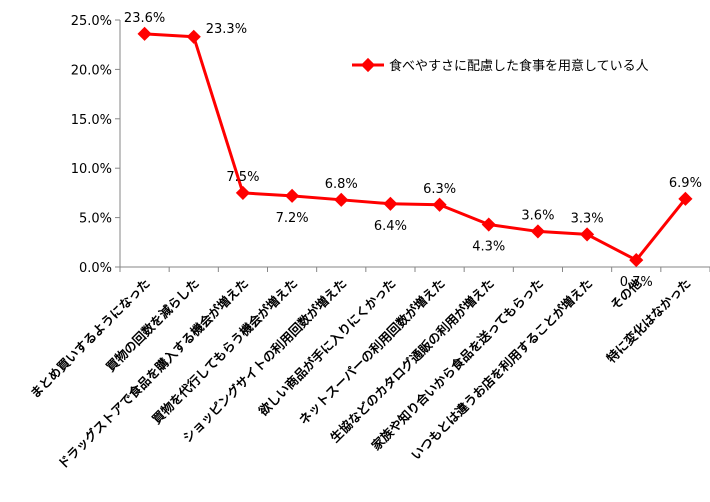 The height and width of the screenshot is (502, 710). I want to click on y-tick-label: 10.0%, so click(91, 169).